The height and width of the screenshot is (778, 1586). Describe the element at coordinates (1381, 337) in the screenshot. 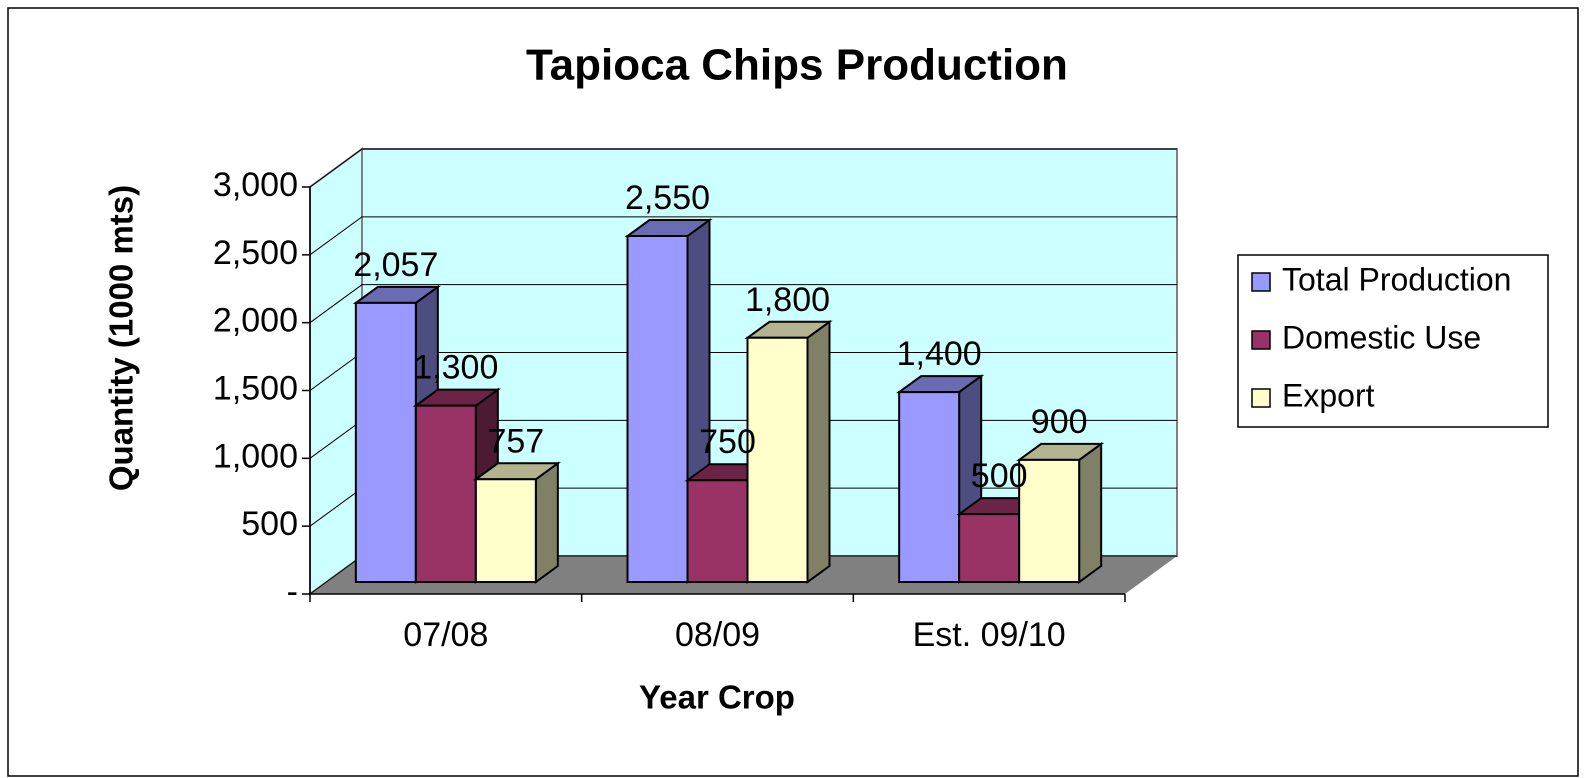

I see `legend-label: Domestic Use` at that location.